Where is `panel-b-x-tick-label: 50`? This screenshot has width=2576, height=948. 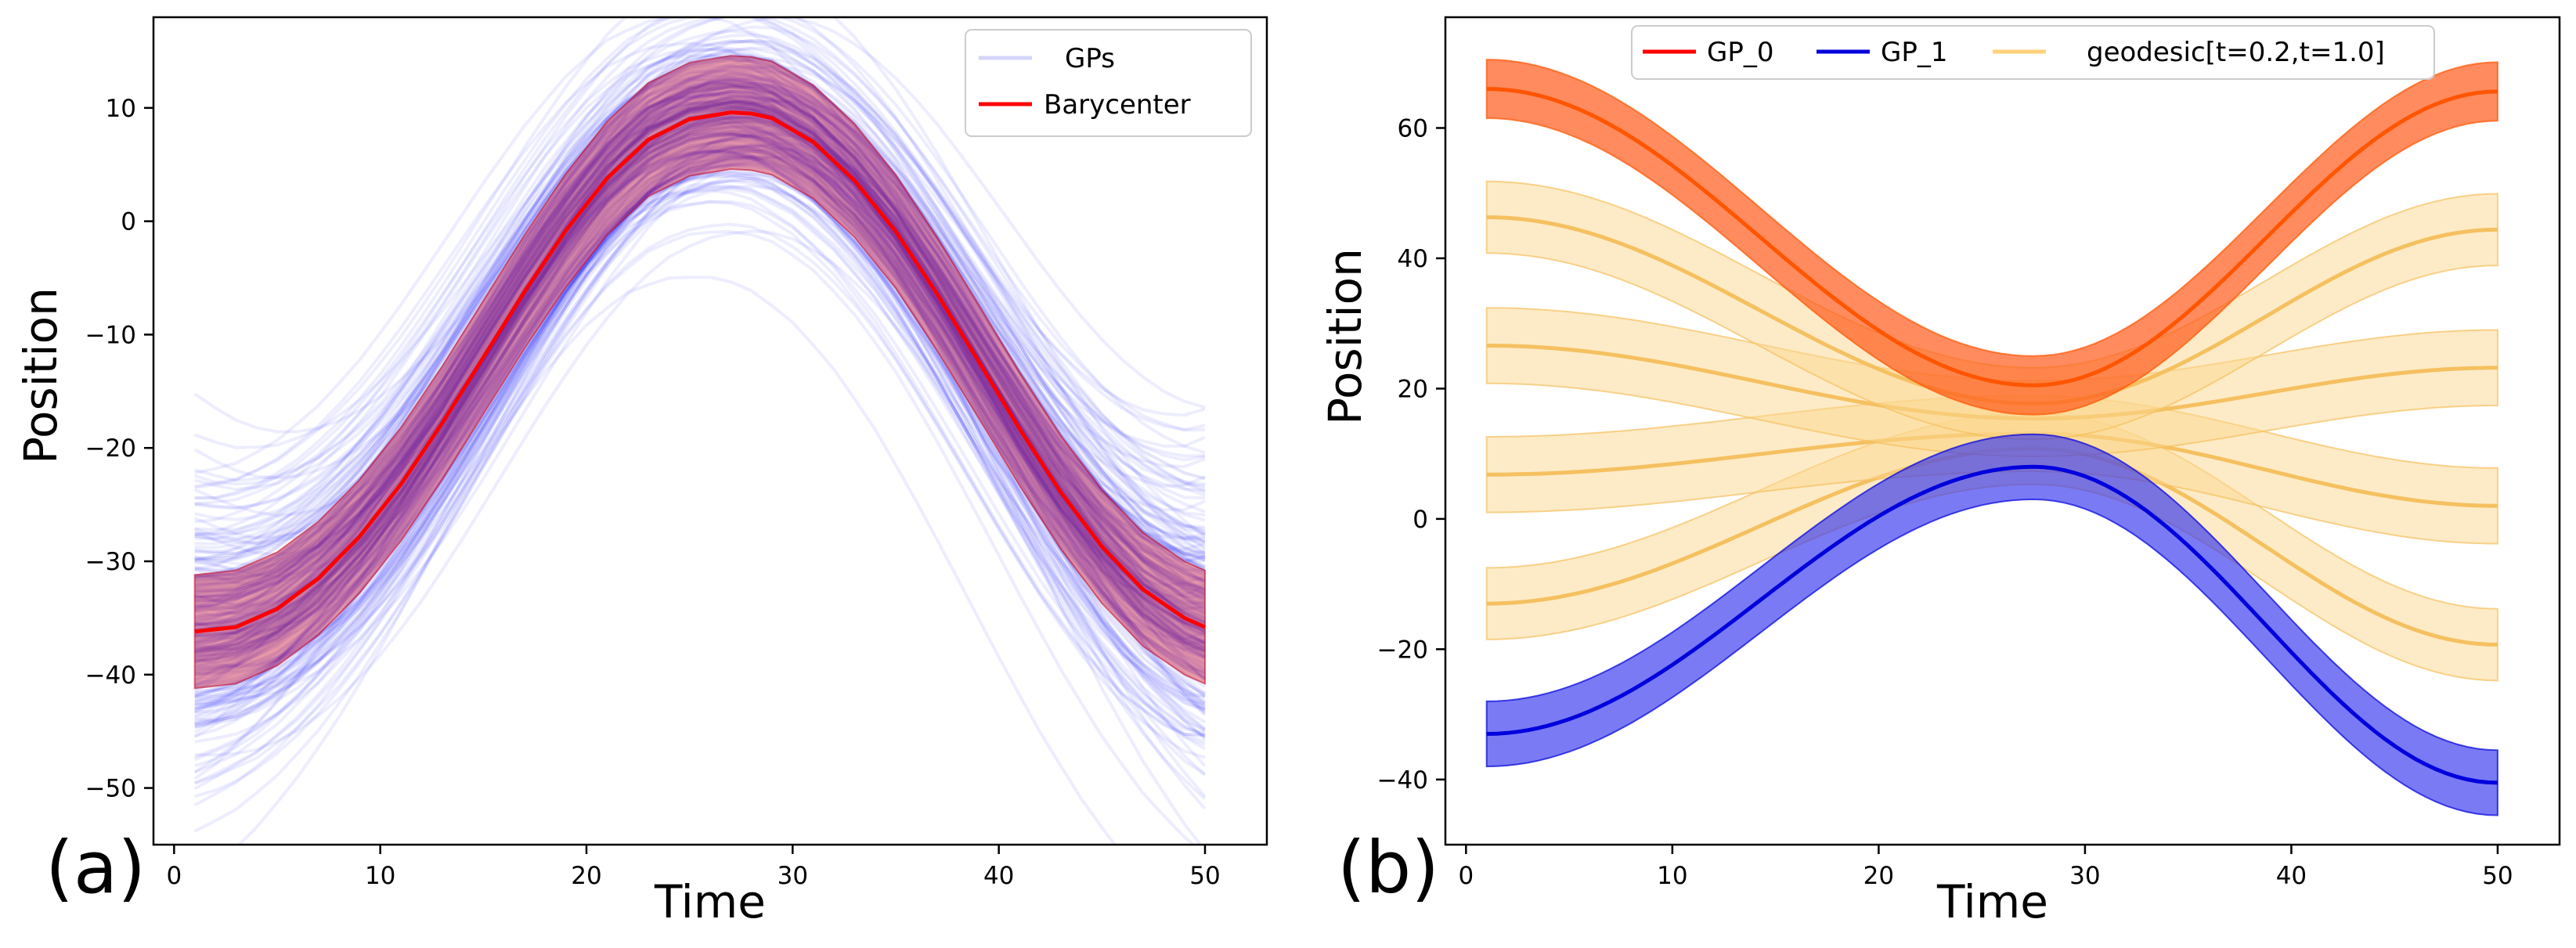 panel-b-x-tick-label: 50 is located at coordinates (2497, 876).